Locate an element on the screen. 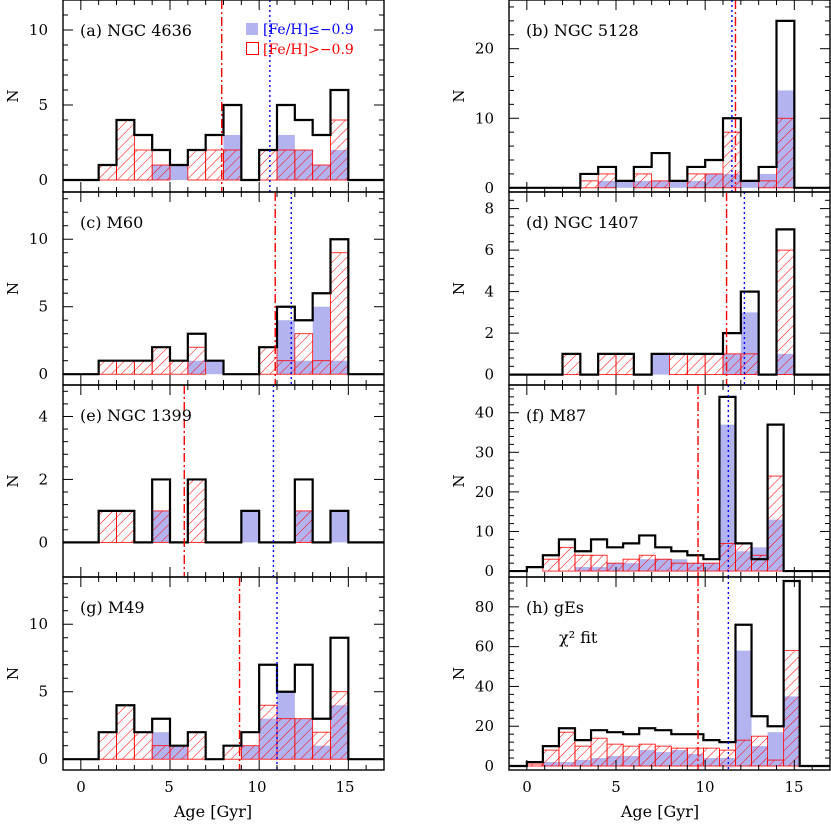 Image resolution: width=831 pixels, height=826 pixels. legend-swatch-metal-rich is located at coordinates (252, 48).